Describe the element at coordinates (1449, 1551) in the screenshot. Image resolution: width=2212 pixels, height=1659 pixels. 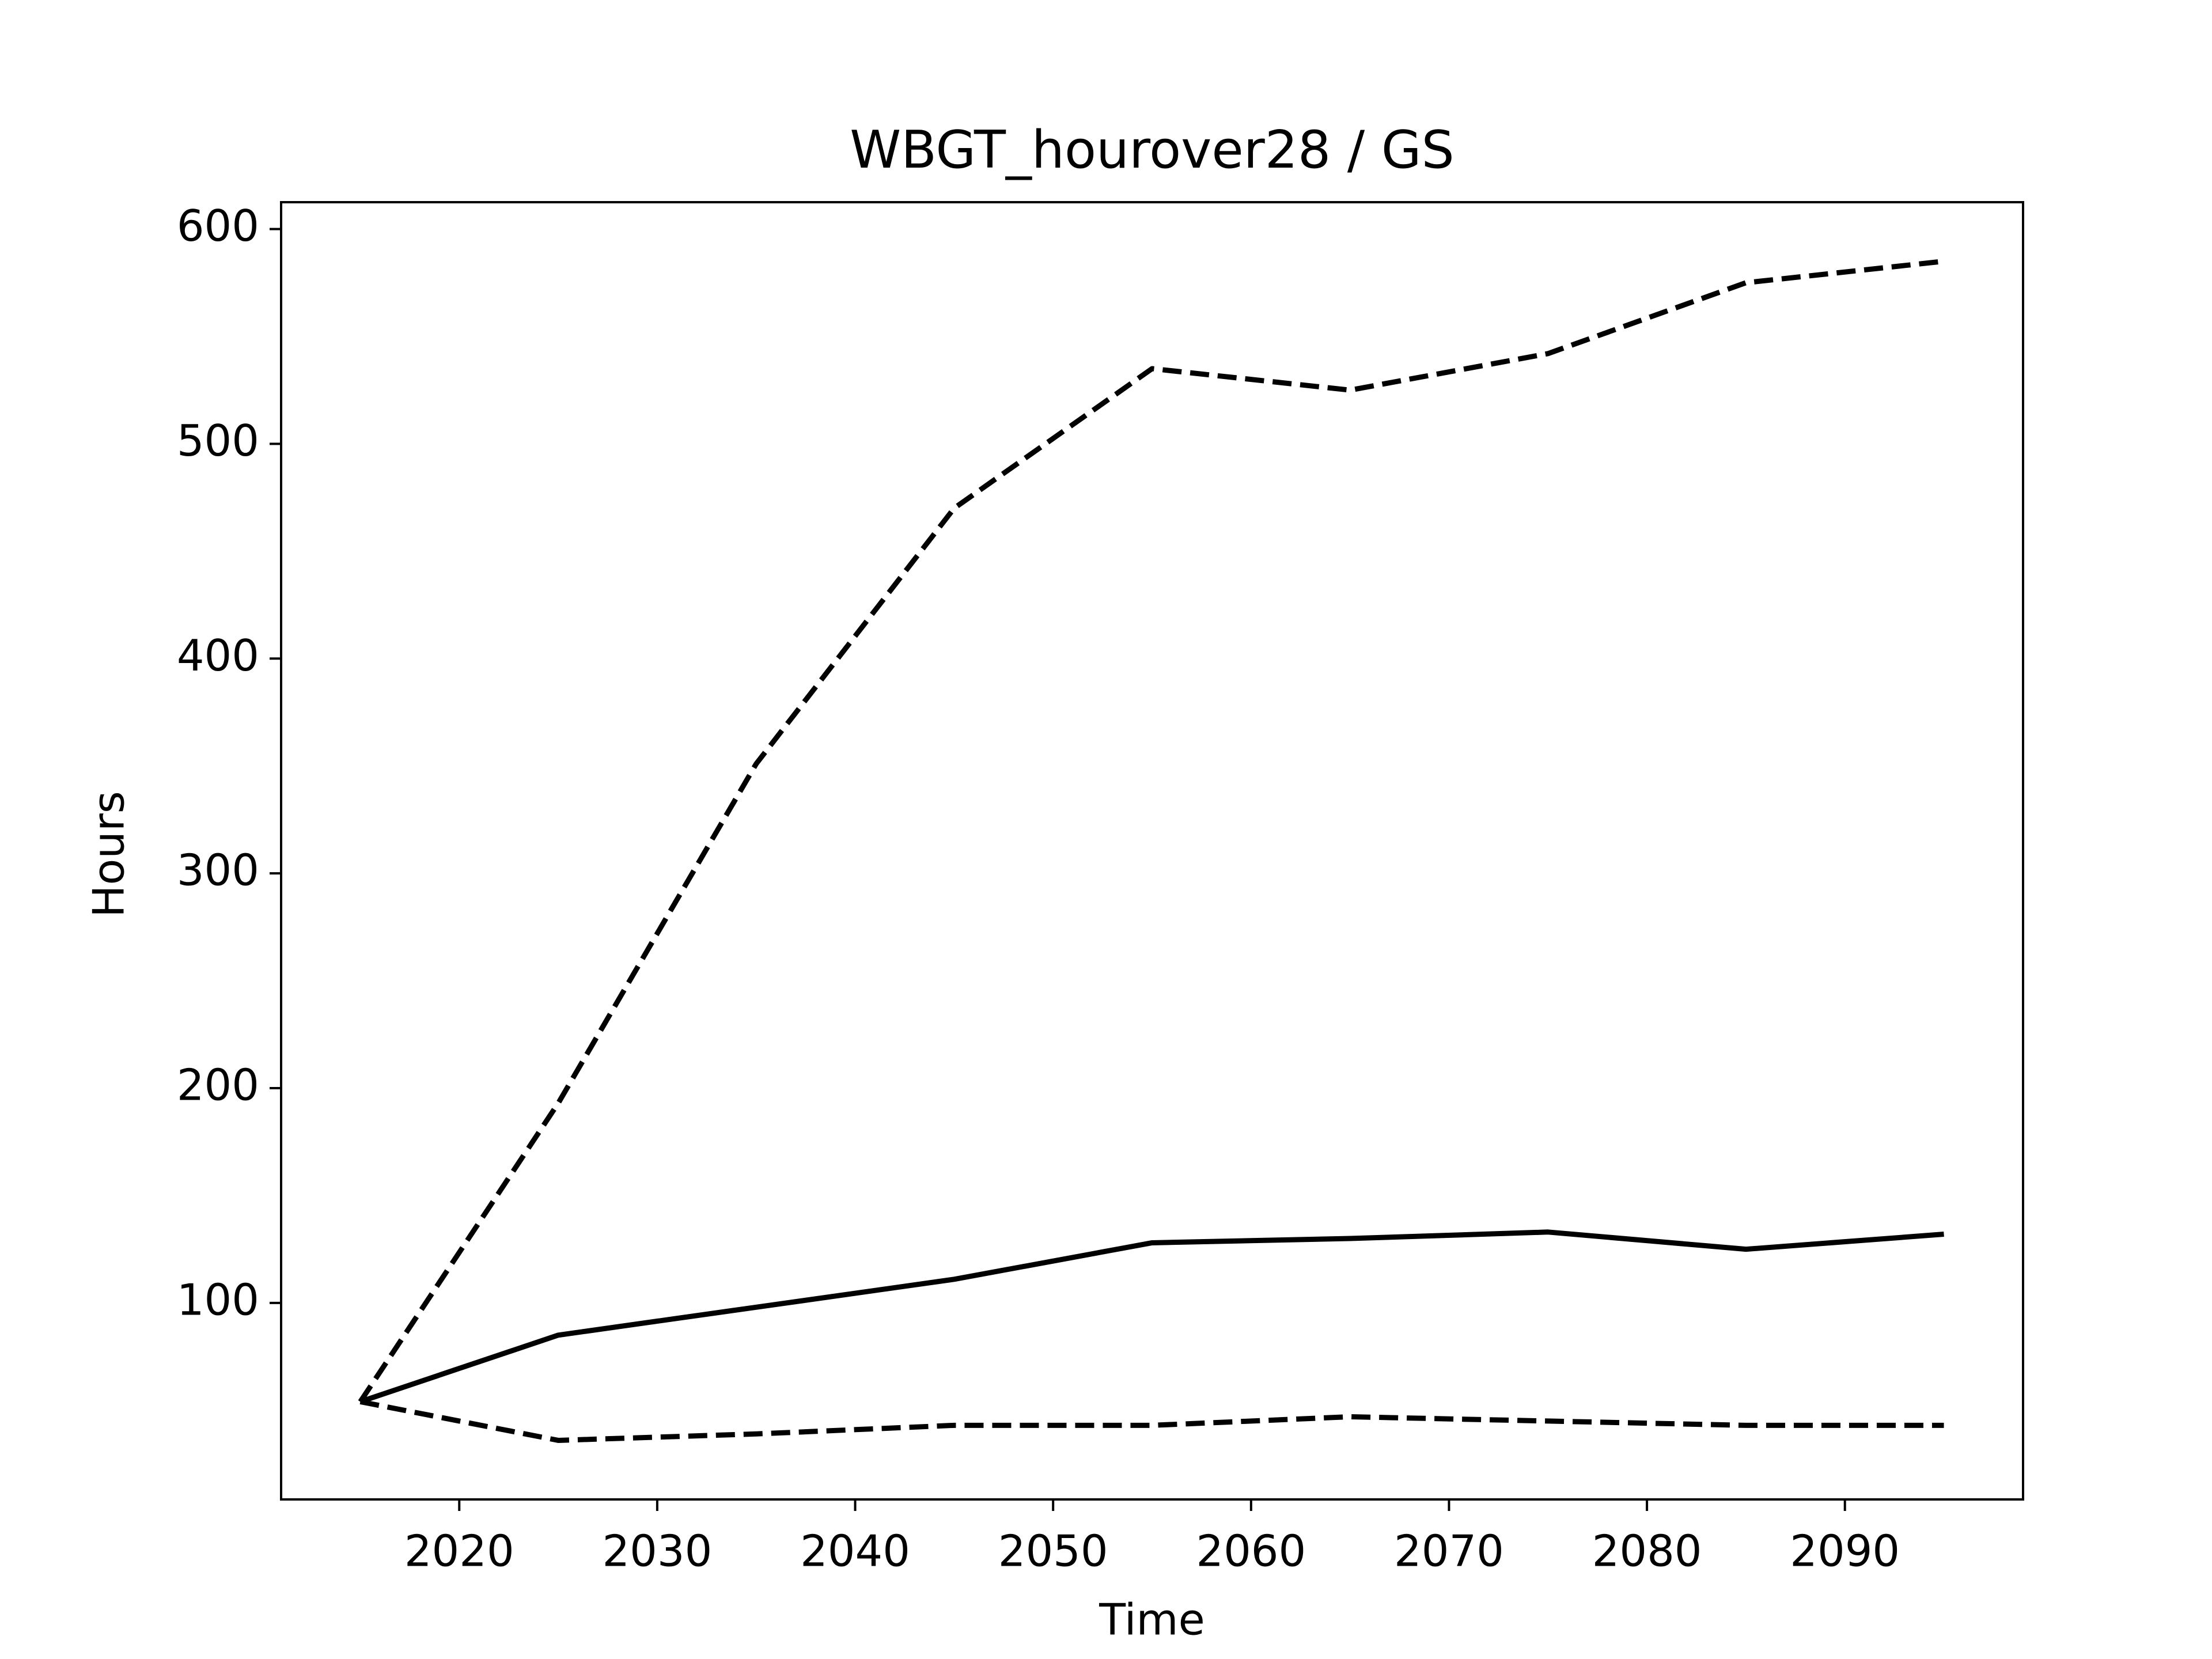
I see `x-tick-label: 2070` at that location.